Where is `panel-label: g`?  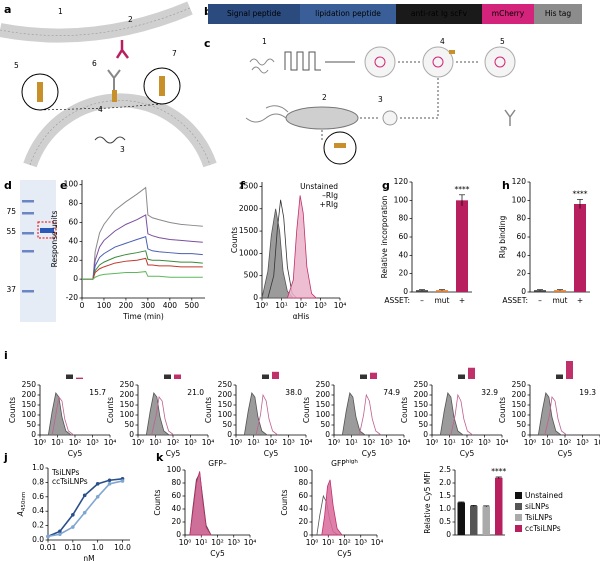
panel-label: g is located at coordinates (386, 185).